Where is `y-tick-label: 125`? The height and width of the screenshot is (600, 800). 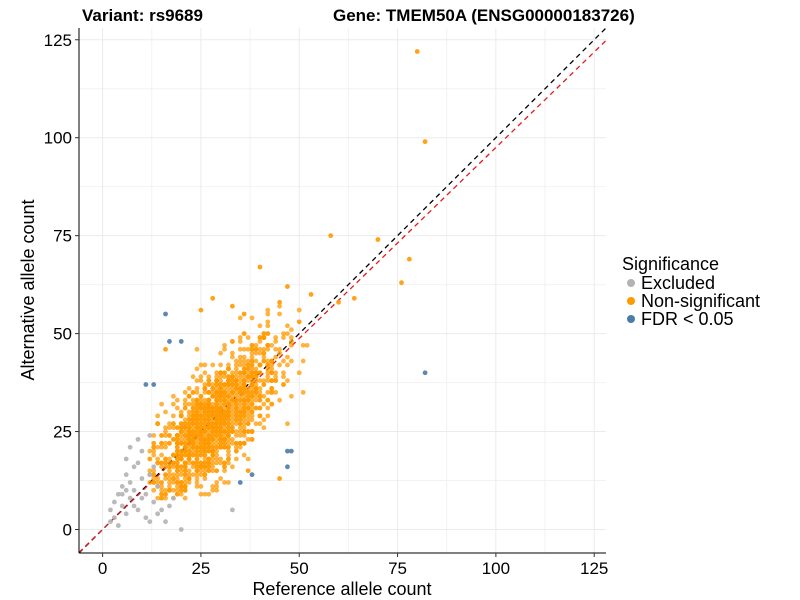 y-tick-label: 125 is located at coordinates (58, 40).